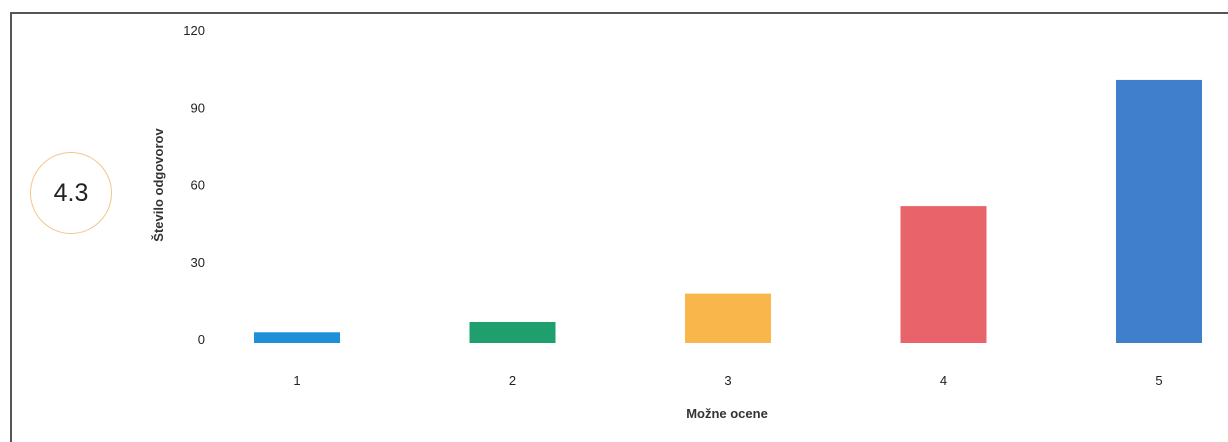  I want to click on x-tick-label: 2, so click(512, 380).